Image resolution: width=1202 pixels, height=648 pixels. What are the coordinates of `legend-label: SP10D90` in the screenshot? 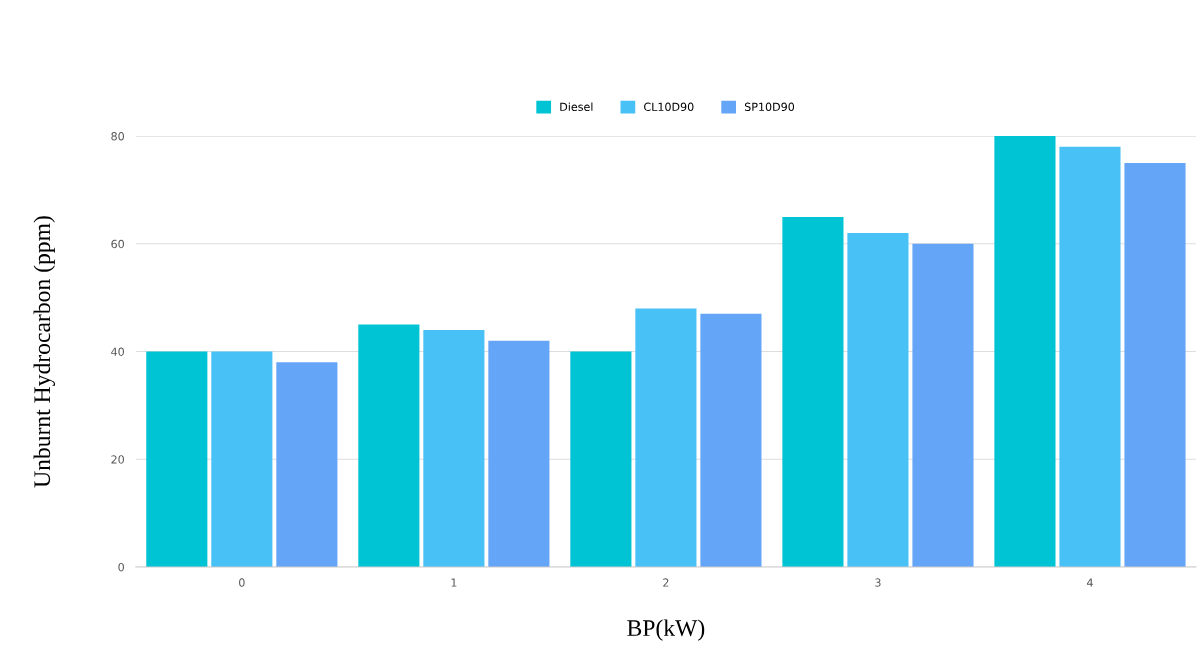 It's located at (769, 106).